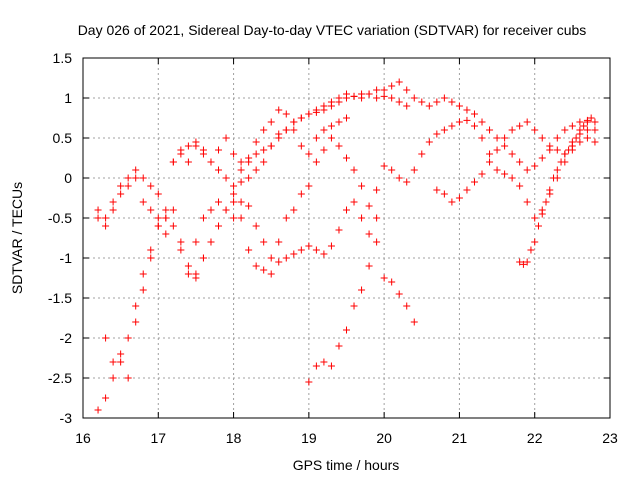 This screenshot has height=480, width=640. I want to click on y-tick-label: -1.5, so click(60, 298).